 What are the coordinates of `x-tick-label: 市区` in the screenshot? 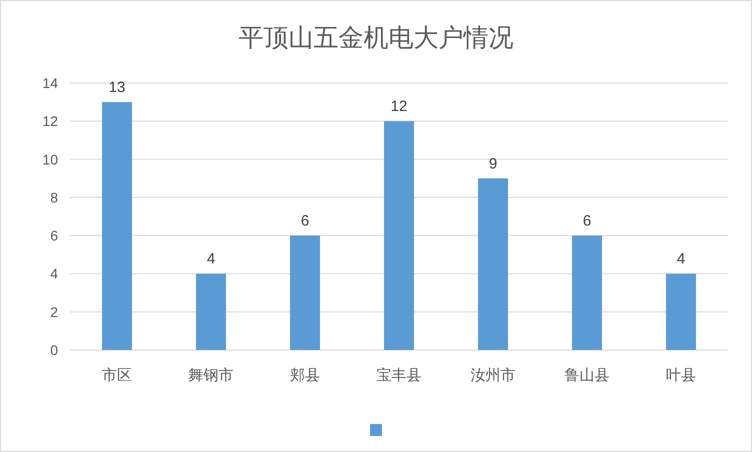 It's located at (117, 375).